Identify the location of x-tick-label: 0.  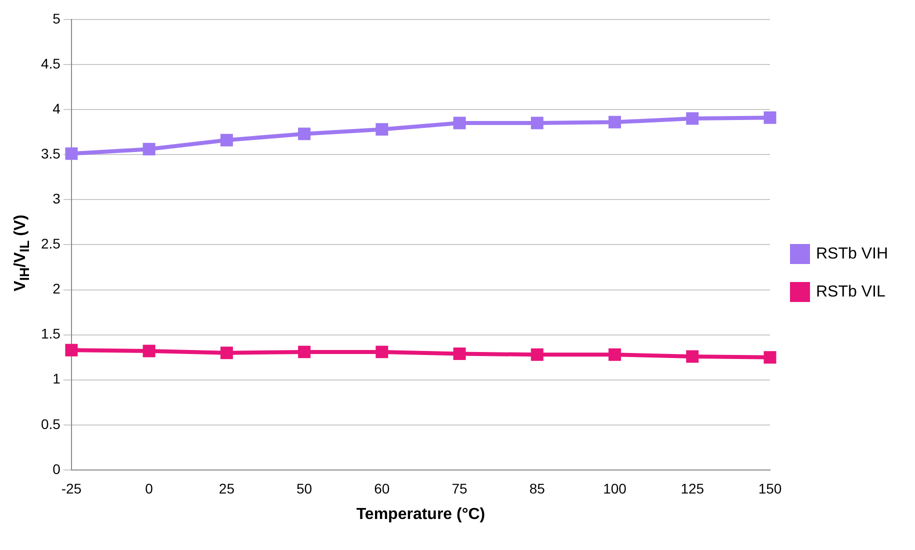
(149, 488).